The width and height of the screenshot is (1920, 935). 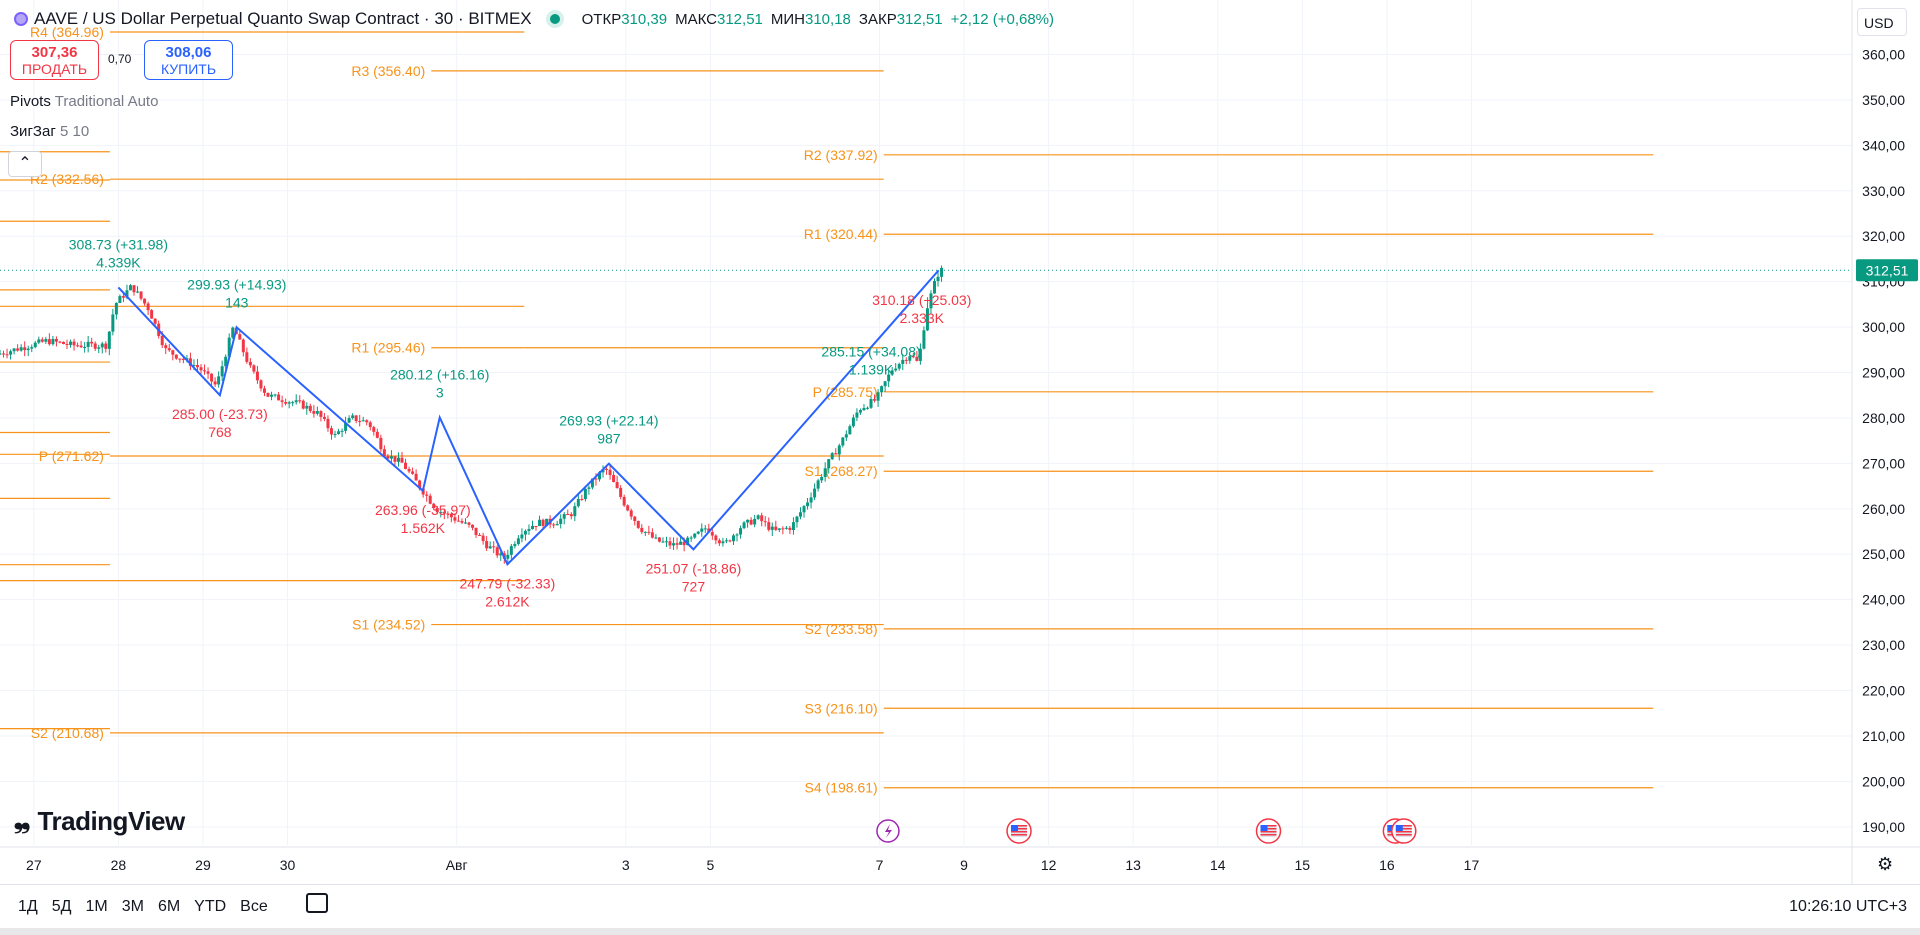 I want to click on zigzag-volume: 768, so click(x=220, y=432).